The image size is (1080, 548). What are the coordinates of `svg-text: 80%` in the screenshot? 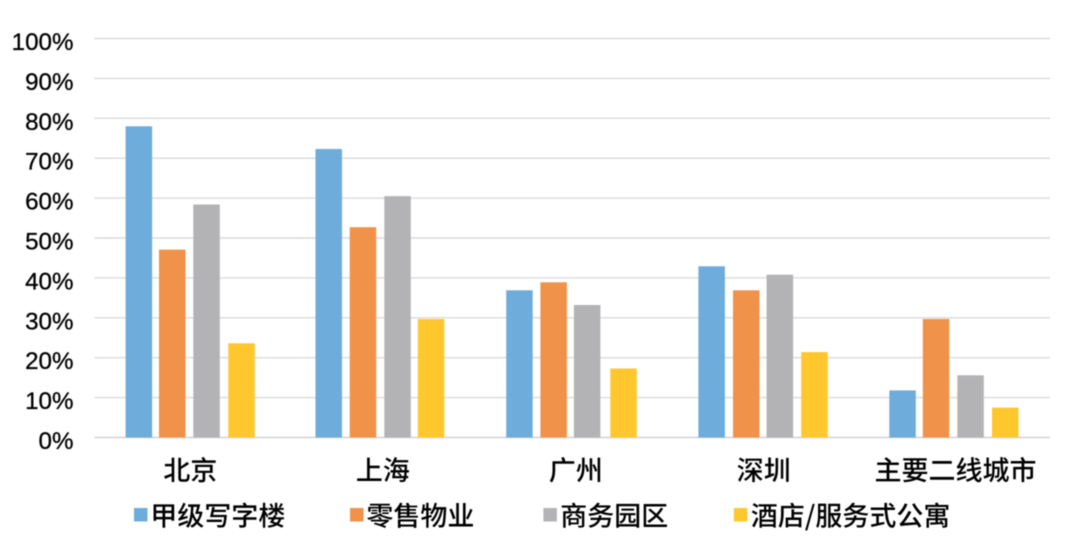 It's located at (49, 122).